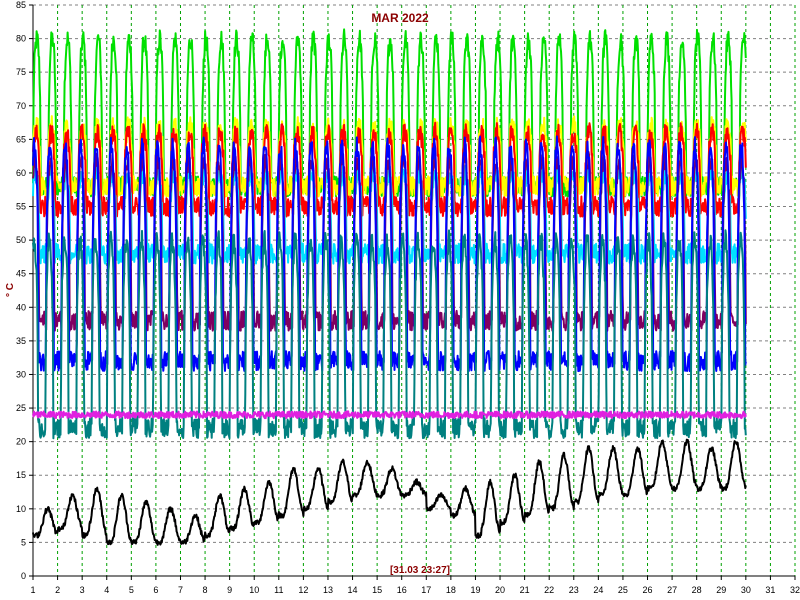 This screenshot has height=600, width=800. What do you see at coordinates (205, 590) in the screenshot?
I see `x-tick-label: 8` at bounding box center [205, 590].